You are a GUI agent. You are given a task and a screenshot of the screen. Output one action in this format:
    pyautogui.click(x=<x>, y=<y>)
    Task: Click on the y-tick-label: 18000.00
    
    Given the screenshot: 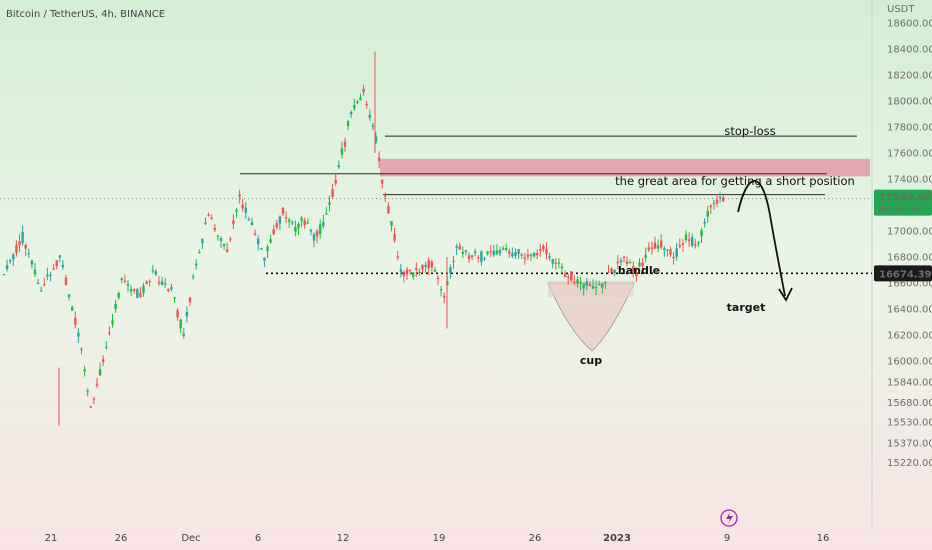 What is the action you would take?
    pyautogui.click(x=909, y=102)
    